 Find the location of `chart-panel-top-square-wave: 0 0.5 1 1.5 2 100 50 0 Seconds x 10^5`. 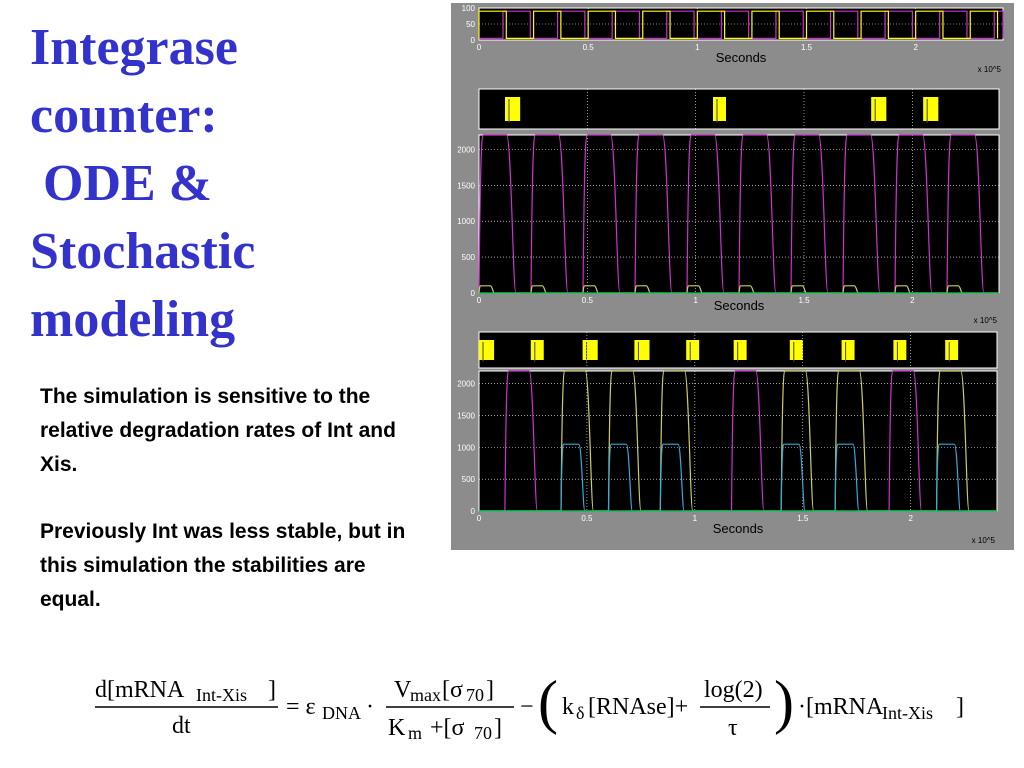

chart-panel-top-square-wave: 0 0.5 1 1.5 2 100 50 0 Seconds x 10^5 is located at coordinates (733, 39).